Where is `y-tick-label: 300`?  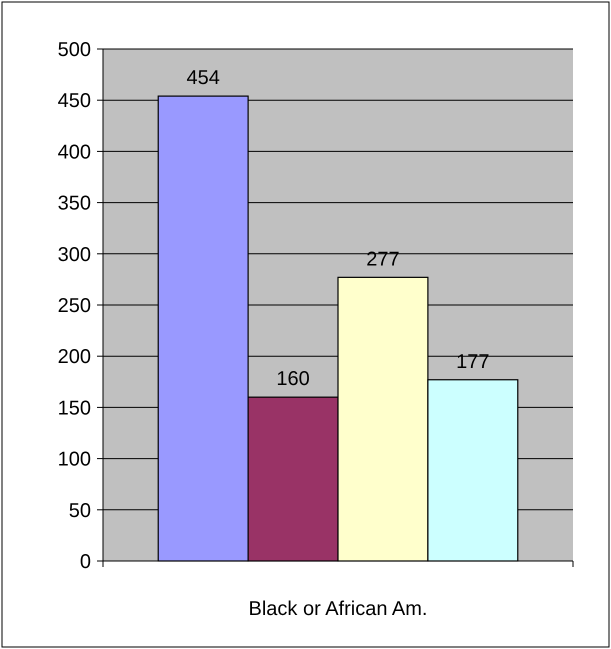 y-tick-label: 300 is located at coordinates (74, 255).